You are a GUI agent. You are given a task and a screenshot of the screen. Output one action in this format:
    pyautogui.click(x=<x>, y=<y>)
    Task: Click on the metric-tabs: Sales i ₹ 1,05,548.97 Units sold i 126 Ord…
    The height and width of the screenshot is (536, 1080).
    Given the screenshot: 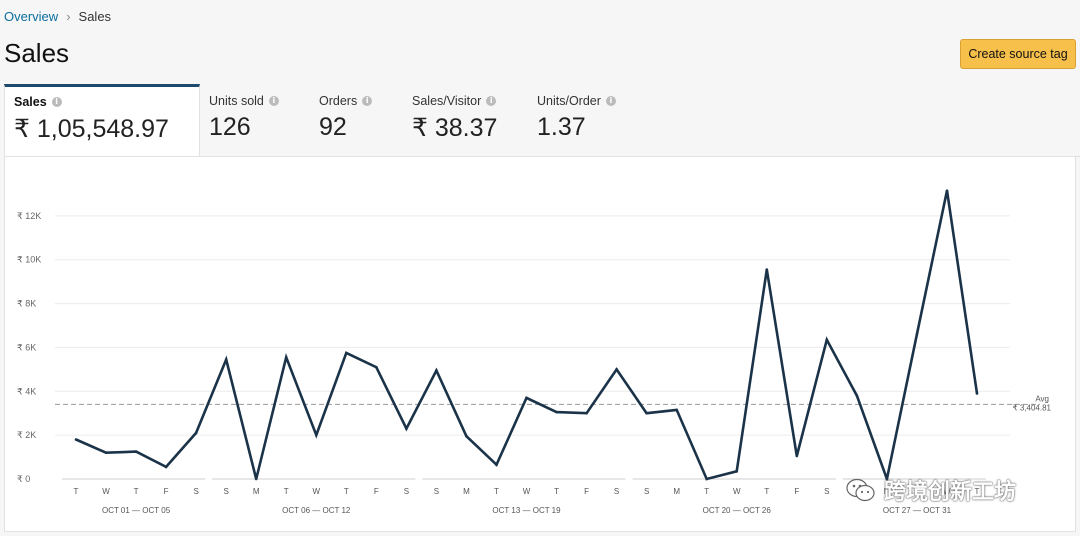 What is the action you would take?
    pyautogui.click(x=542, y=120)
    